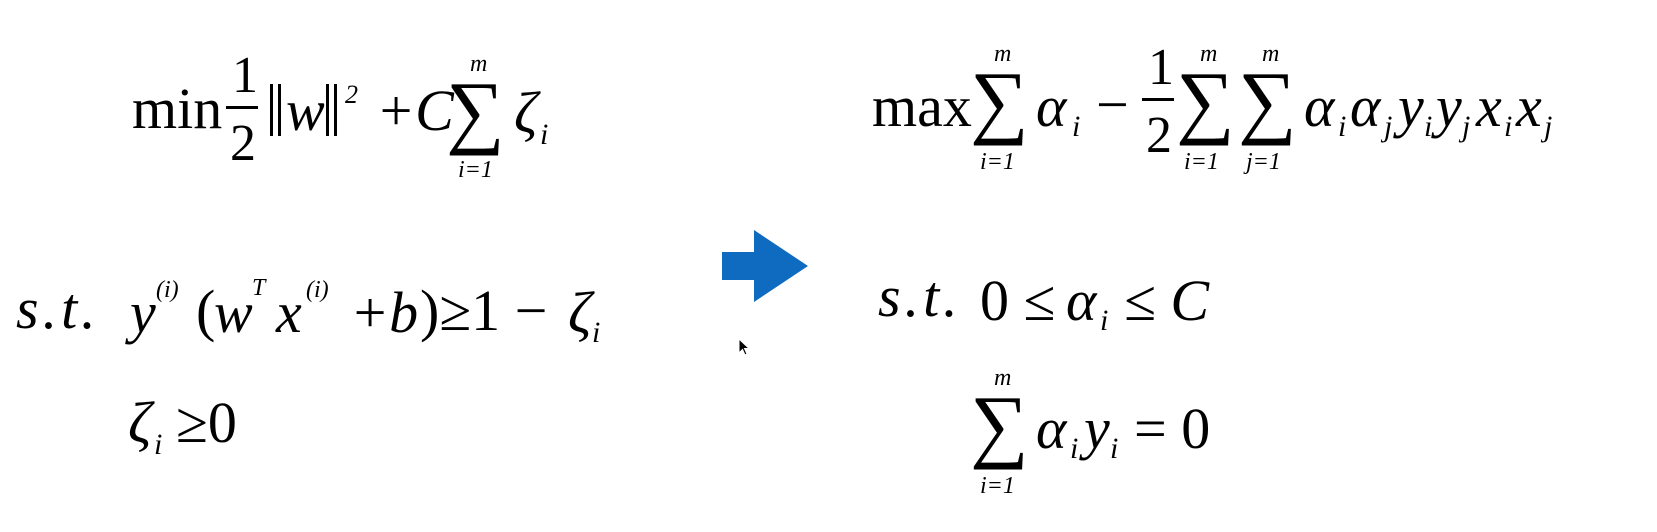  What do you see at coordinates (415, 110) in the screenshot?
I see `plus-c: +C` at bounding box center [415, 110].